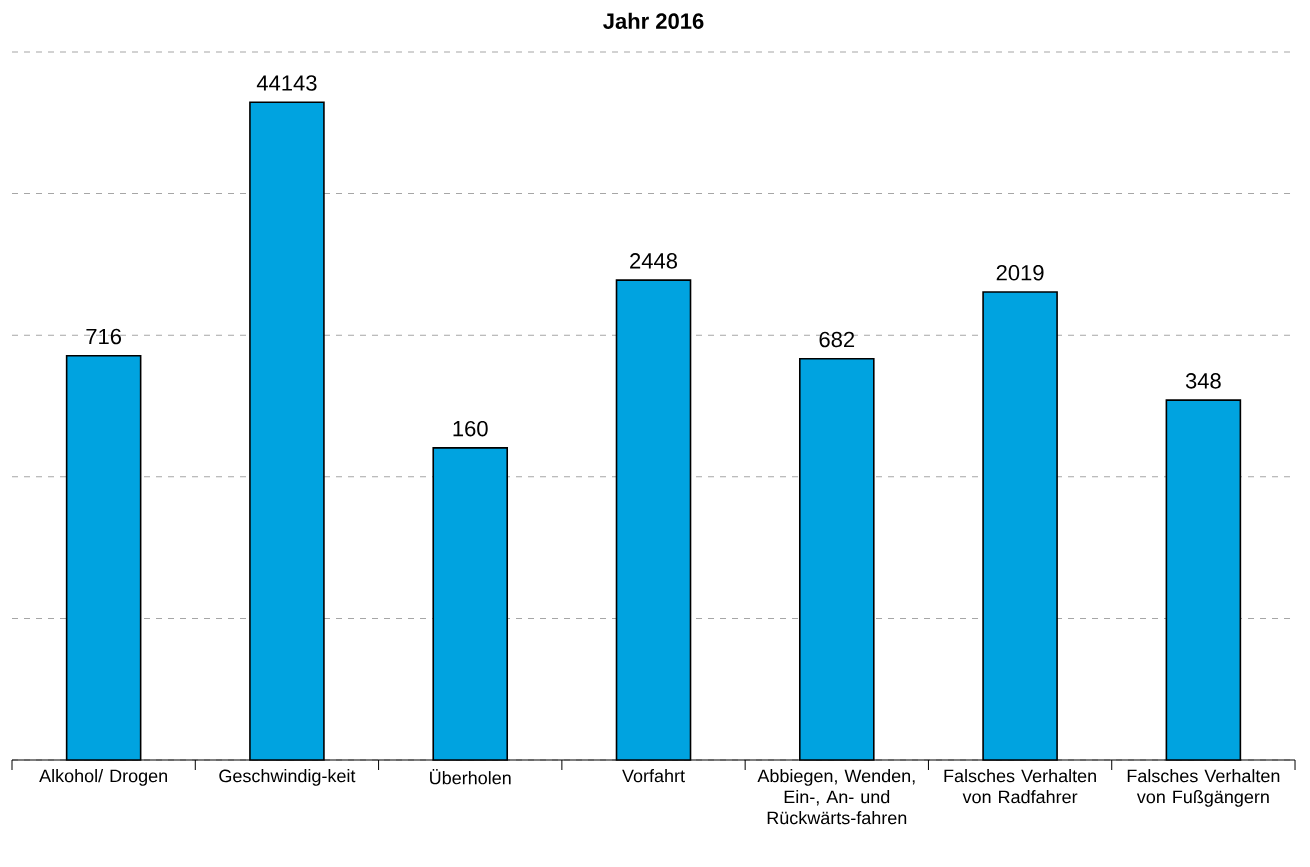 This screenshot has width=1310, height=867. What do you see at coordinates (1203, 381) in the screenshot?
I see `data-label: 348` at bounding box center [1203, 381].